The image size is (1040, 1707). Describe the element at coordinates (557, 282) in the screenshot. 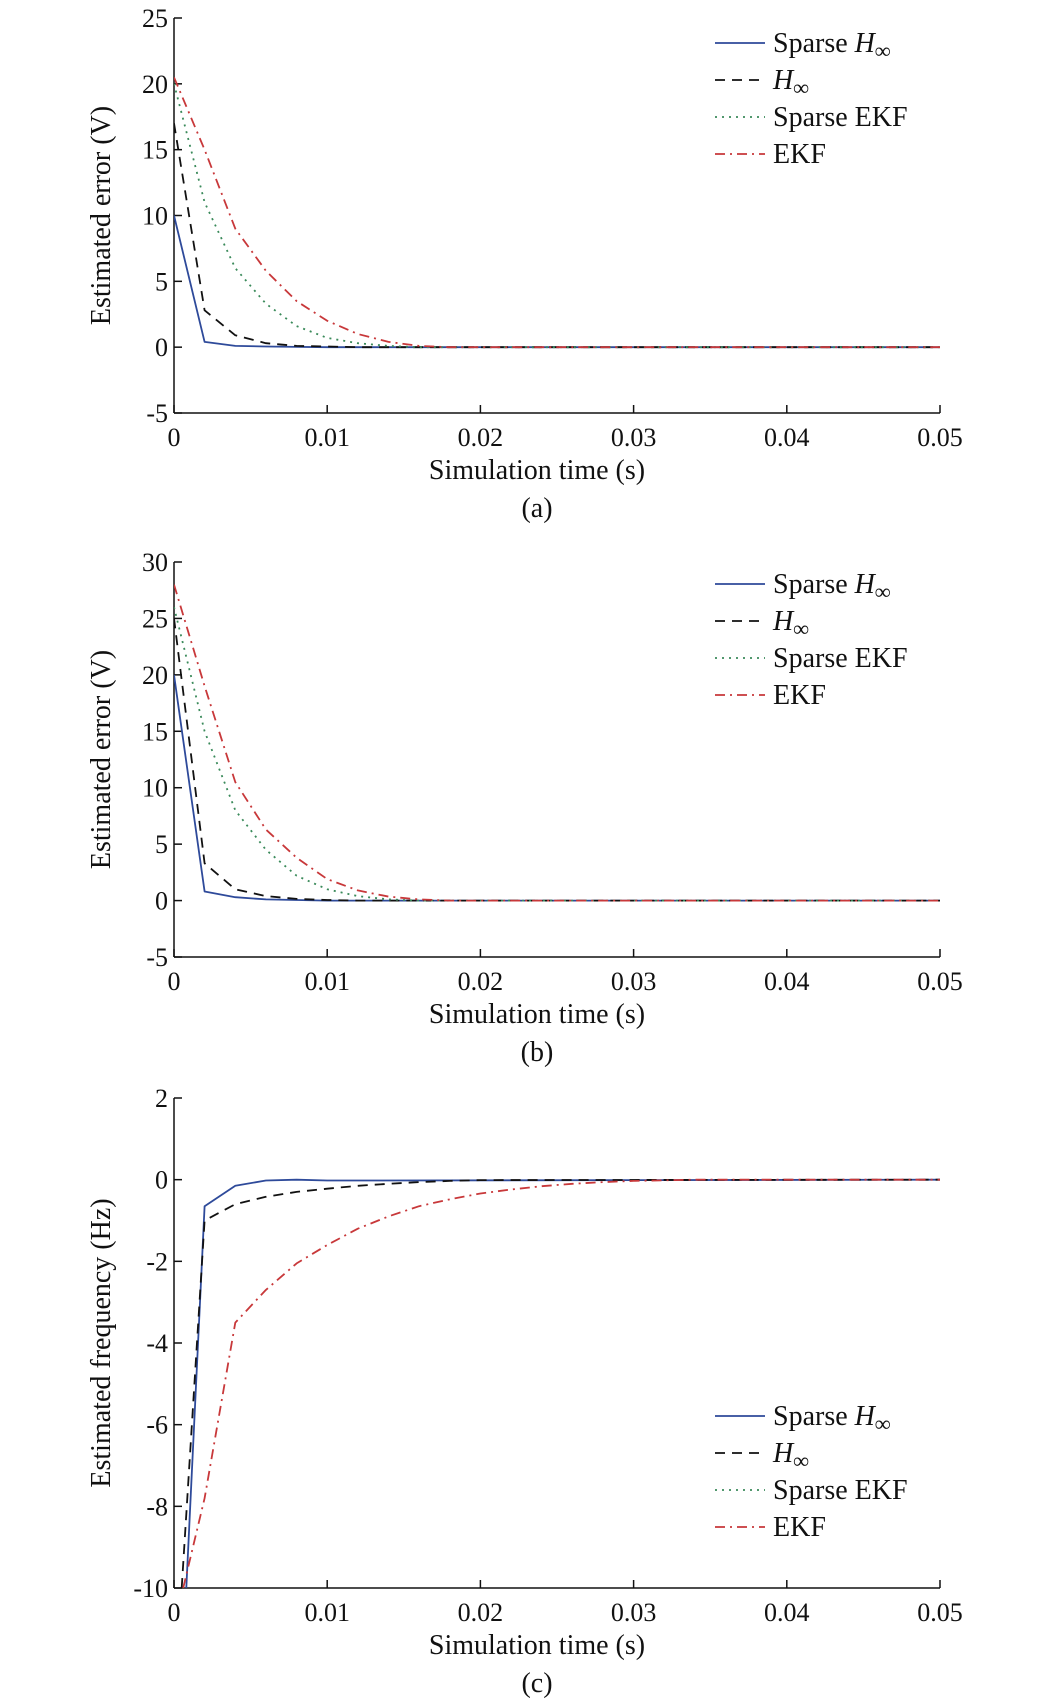

I see `series-line-sparse-h` at that location.